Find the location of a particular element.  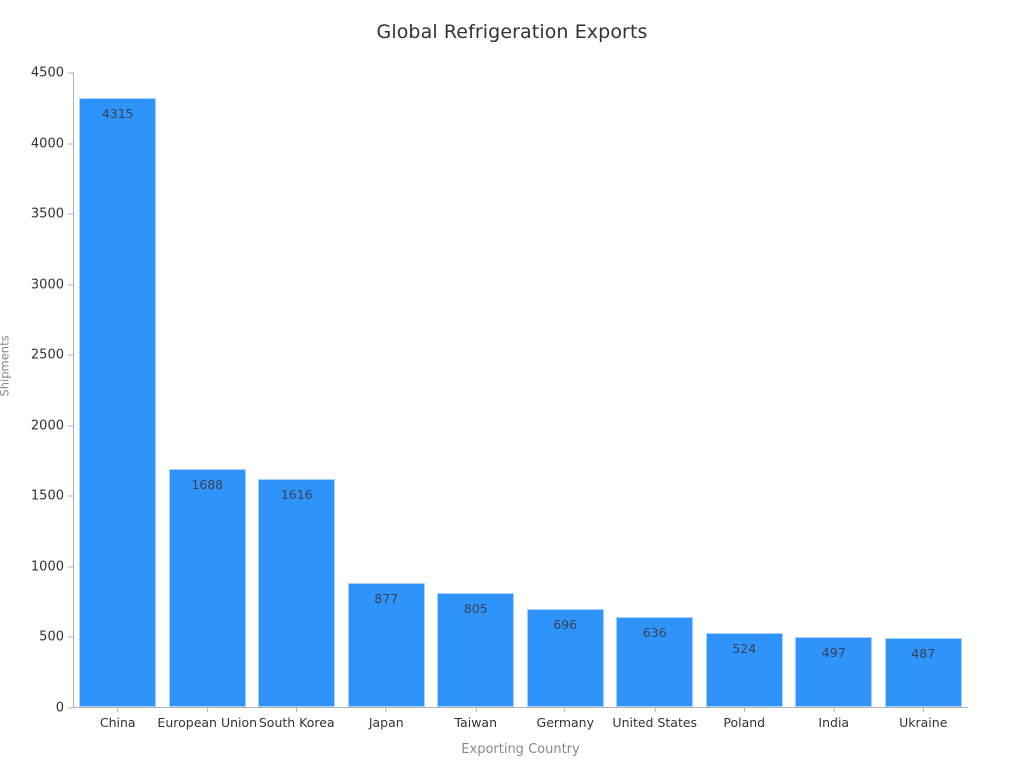

x-axis-tick: Germany is located at coordinates (565, 718).